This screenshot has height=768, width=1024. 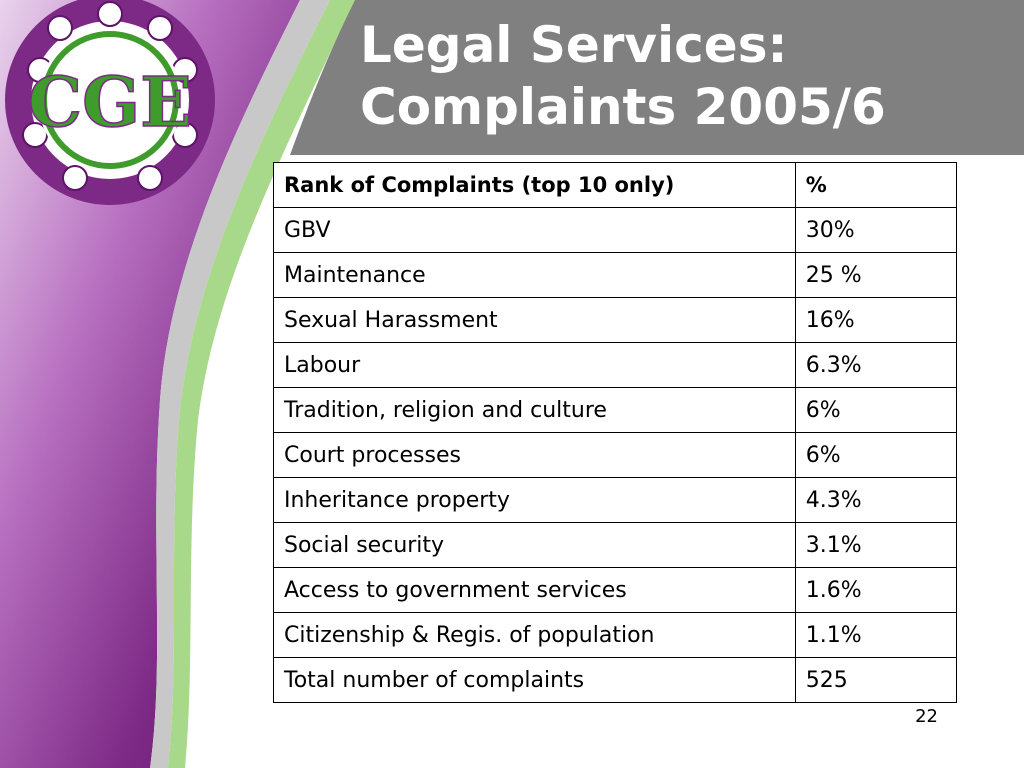 I want to click on table-row-total: Total number of complaints 525, so click(x=615, y=680).